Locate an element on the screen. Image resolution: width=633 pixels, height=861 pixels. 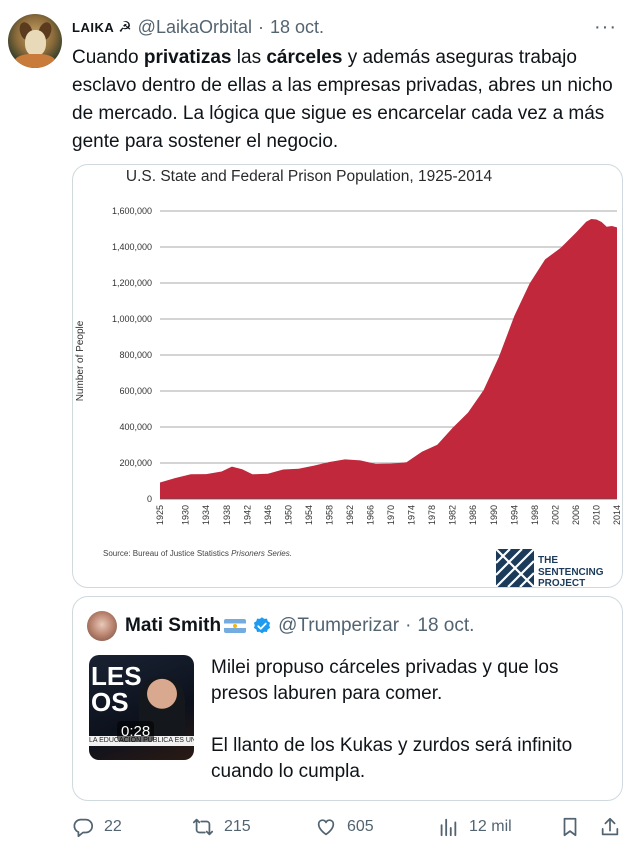
views-button: 12 mil is located at coordinates (474, 827).